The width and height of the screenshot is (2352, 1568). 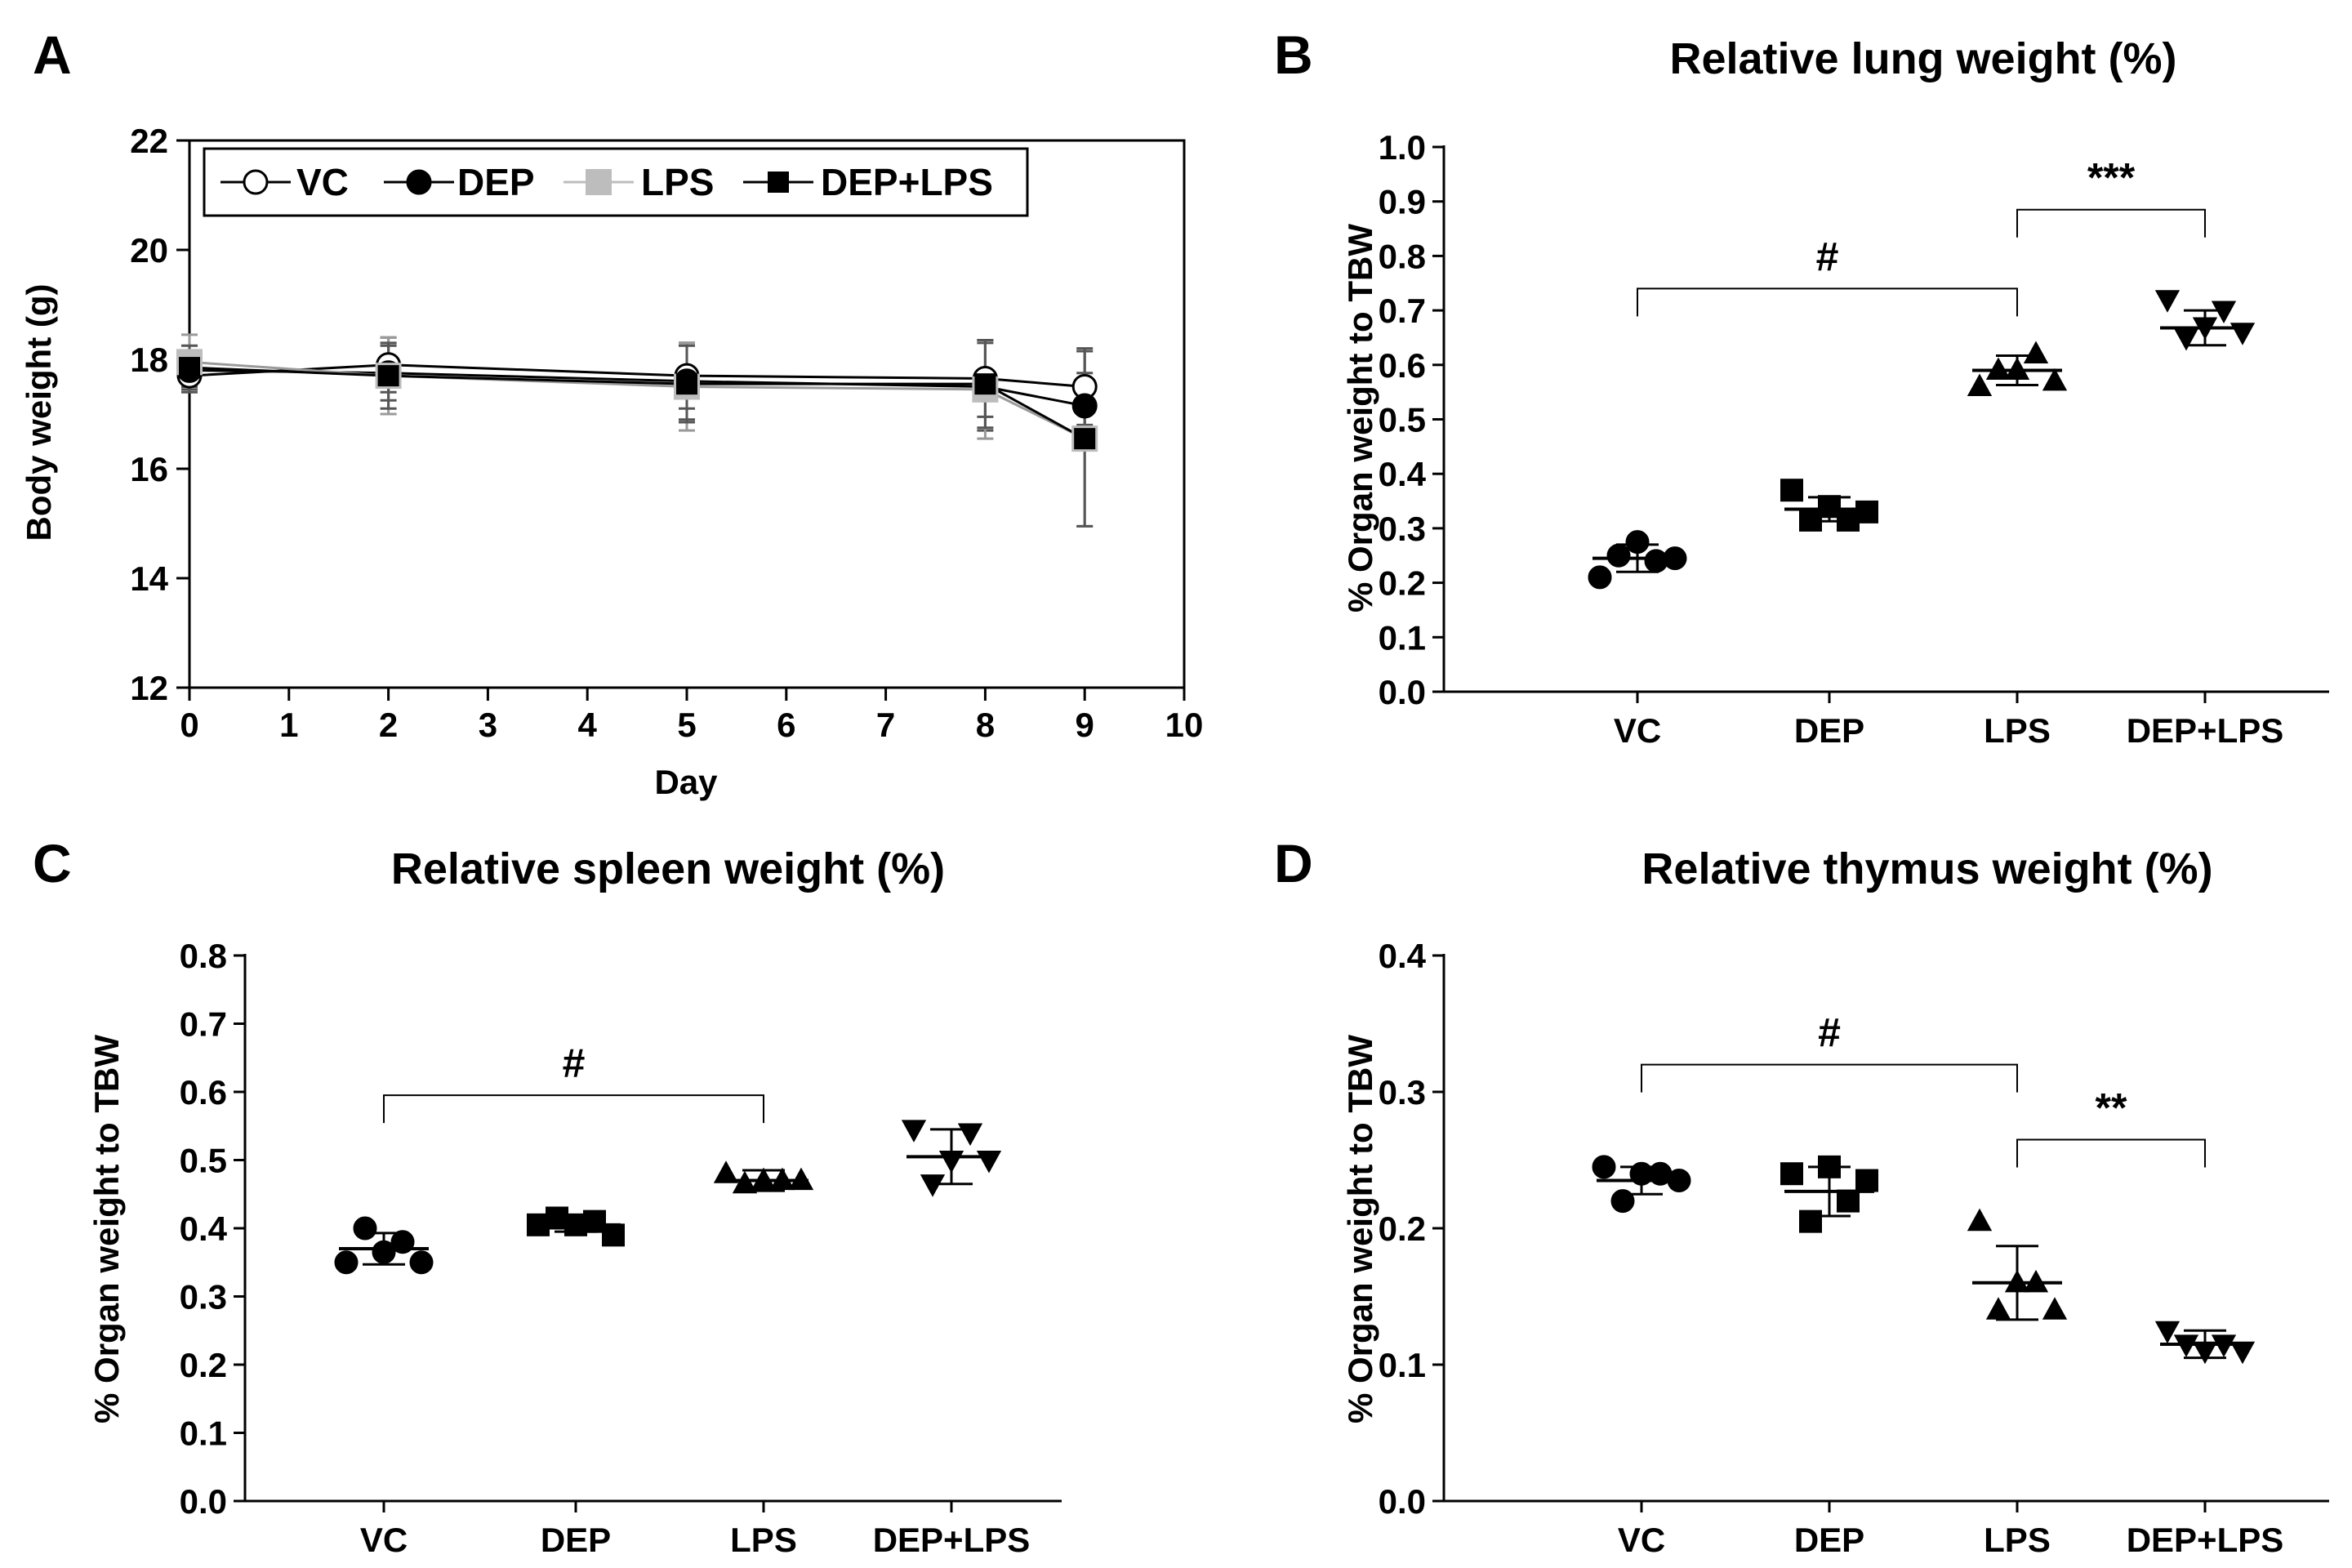 I want to click on panel-d-ylabel: % Organ weight to TBW, so click(x=1360, y=1229).